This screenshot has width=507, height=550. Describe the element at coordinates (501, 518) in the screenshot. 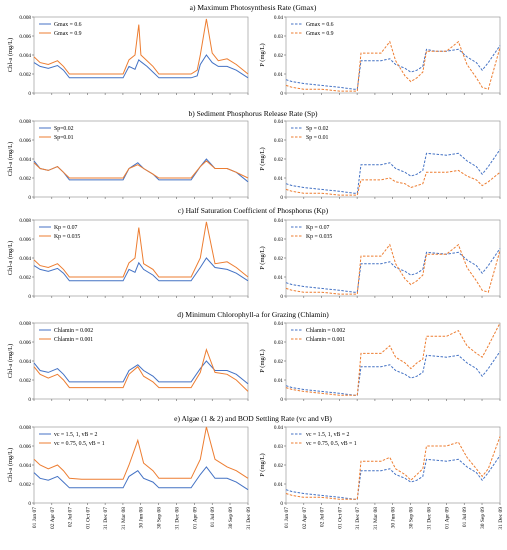

I see `x-tick-label: 31 Dec 09` at that location.